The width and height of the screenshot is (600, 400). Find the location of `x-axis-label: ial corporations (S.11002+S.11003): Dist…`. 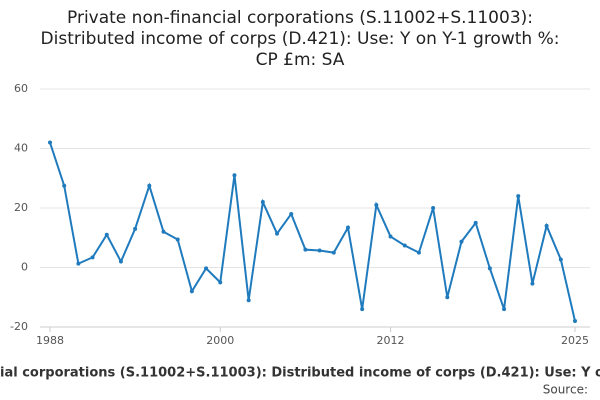

x-axis-label: ial corporations (S.11002+S.11003): Dist… is located at coordinates (300, 373).